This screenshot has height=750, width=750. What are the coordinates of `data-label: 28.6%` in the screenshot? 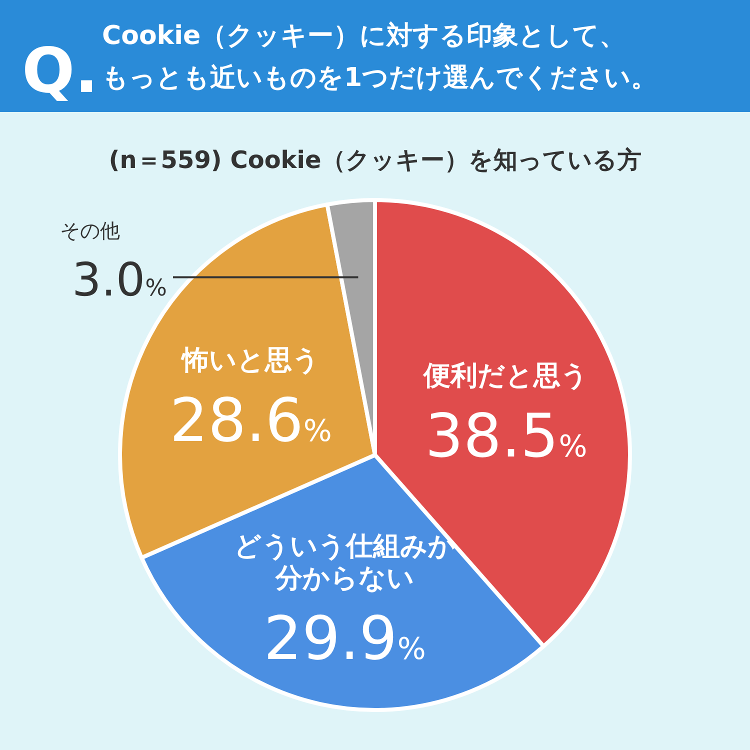 It's located at (251, 421).